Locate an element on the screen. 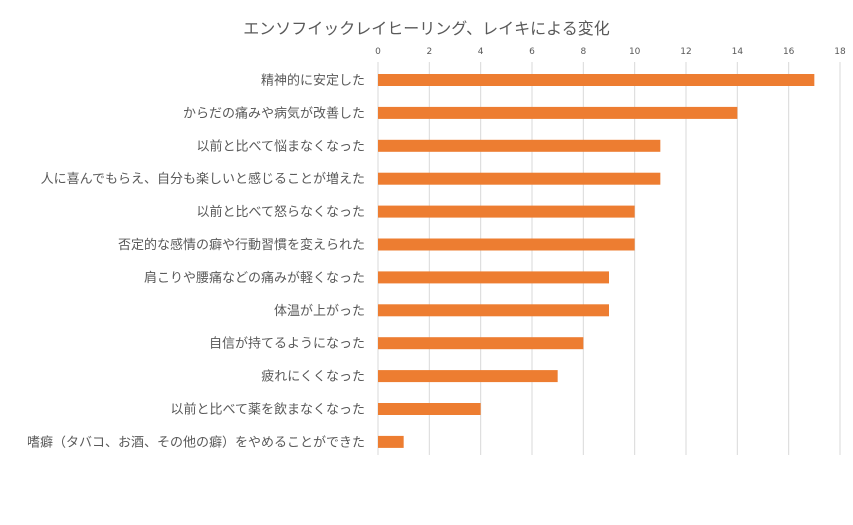 This screenshot has width=853, height=525. x-tick-label: 2 is located at coordinates (429, 52).